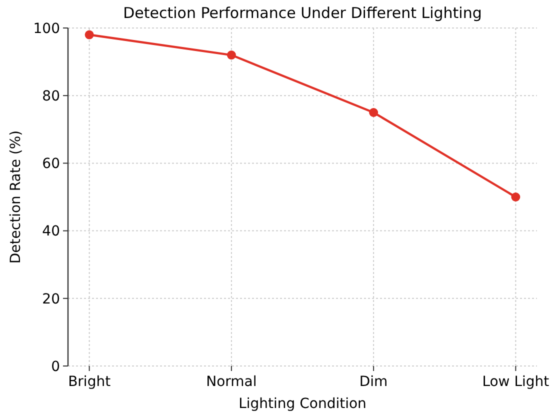  Describe the element at coordinates (51, 96) in the screenshot. I see `y-tick-label: 80` at that location.